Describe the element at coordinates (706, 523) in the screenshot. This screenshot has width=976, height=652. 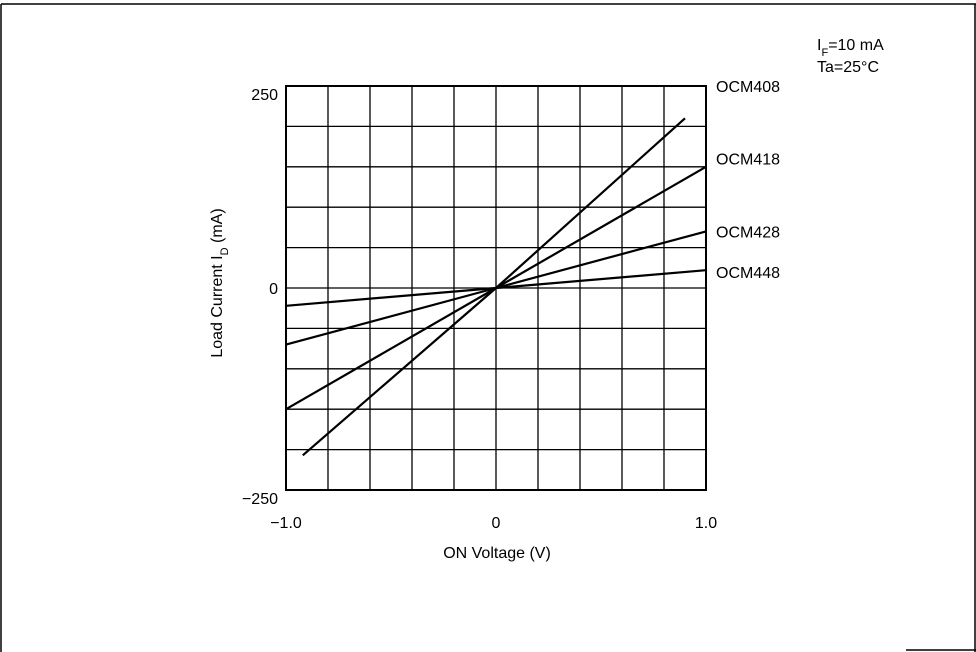
I see `x-tick-label: 1.0` at that location.